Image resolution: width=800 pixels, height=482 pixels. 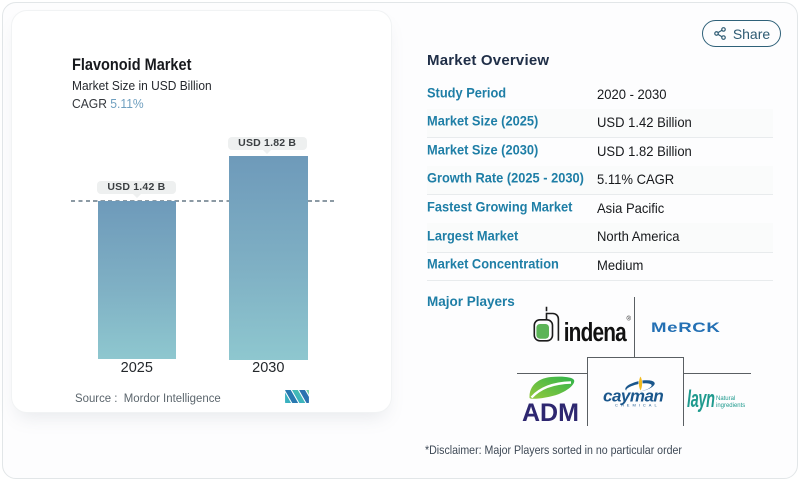 What do you see at coordinates (550, 411) in the screenshot?
I see `svg-text: ADM` at bounding box center [550, 411].